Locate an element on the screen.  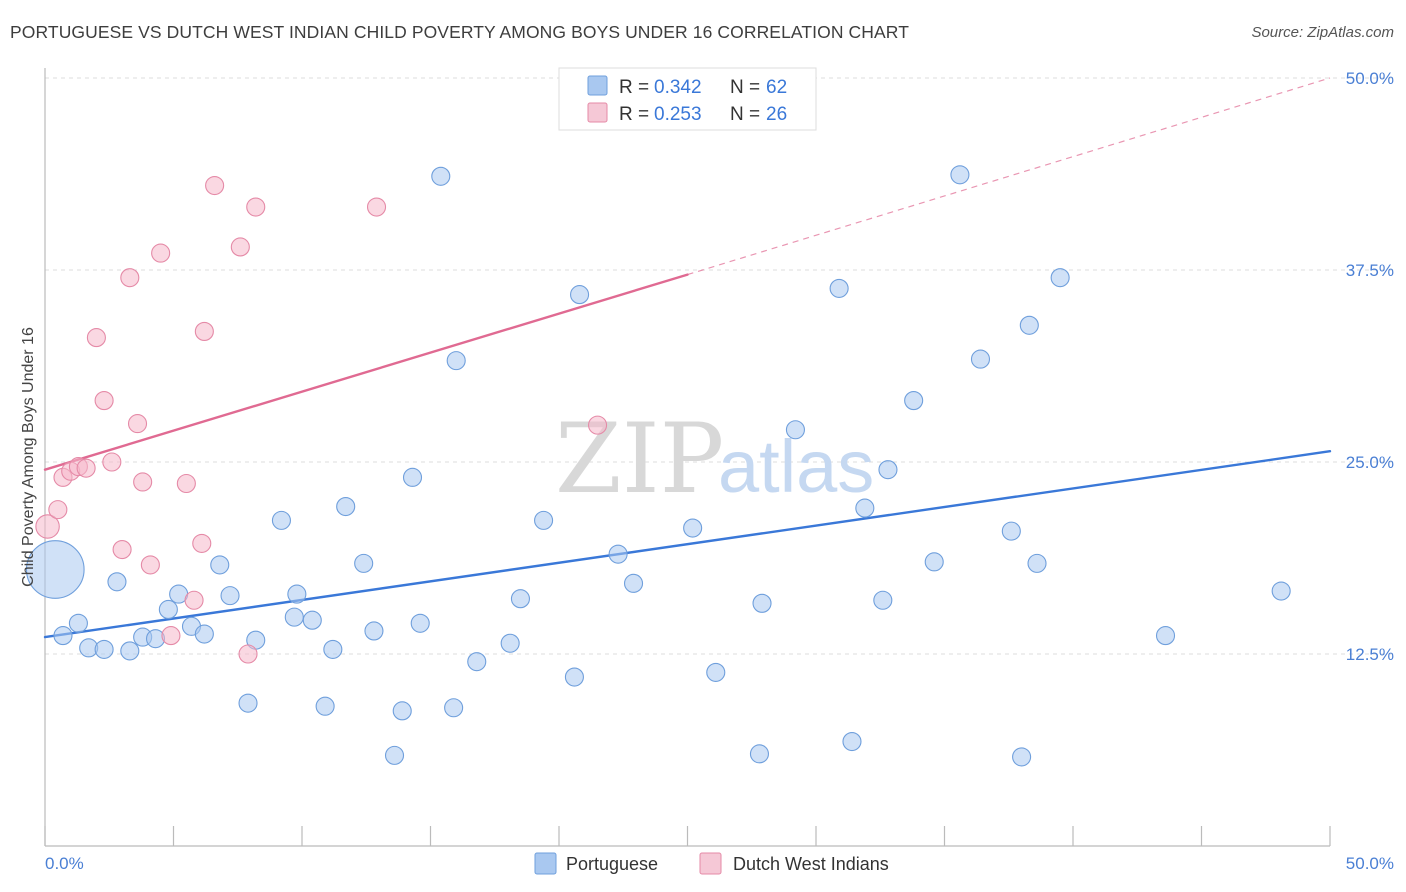
series-legend: Portuguese Dutch West Indians is located at coordinates (711, 863).